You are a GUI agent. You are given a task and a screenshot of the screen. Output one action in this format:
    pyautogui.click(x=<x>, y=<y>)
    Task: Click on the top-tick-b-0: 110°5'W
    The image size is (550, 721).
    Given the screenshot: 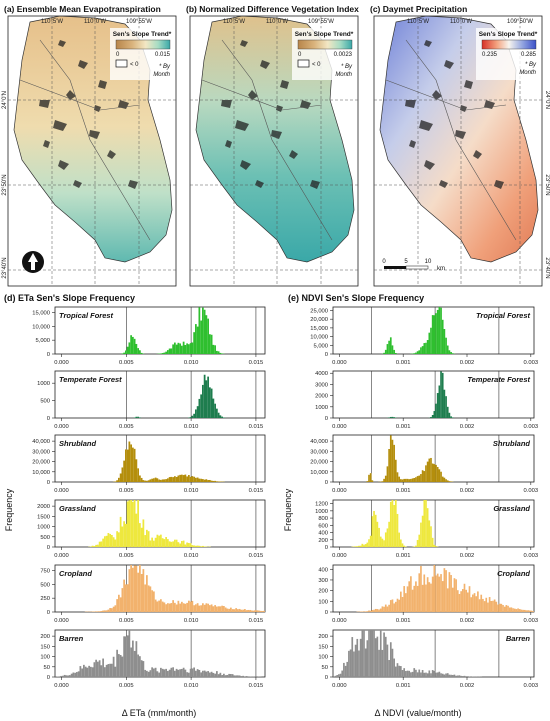 What is the action you would take?
    pyautogui.click(x=234, y=22)
    